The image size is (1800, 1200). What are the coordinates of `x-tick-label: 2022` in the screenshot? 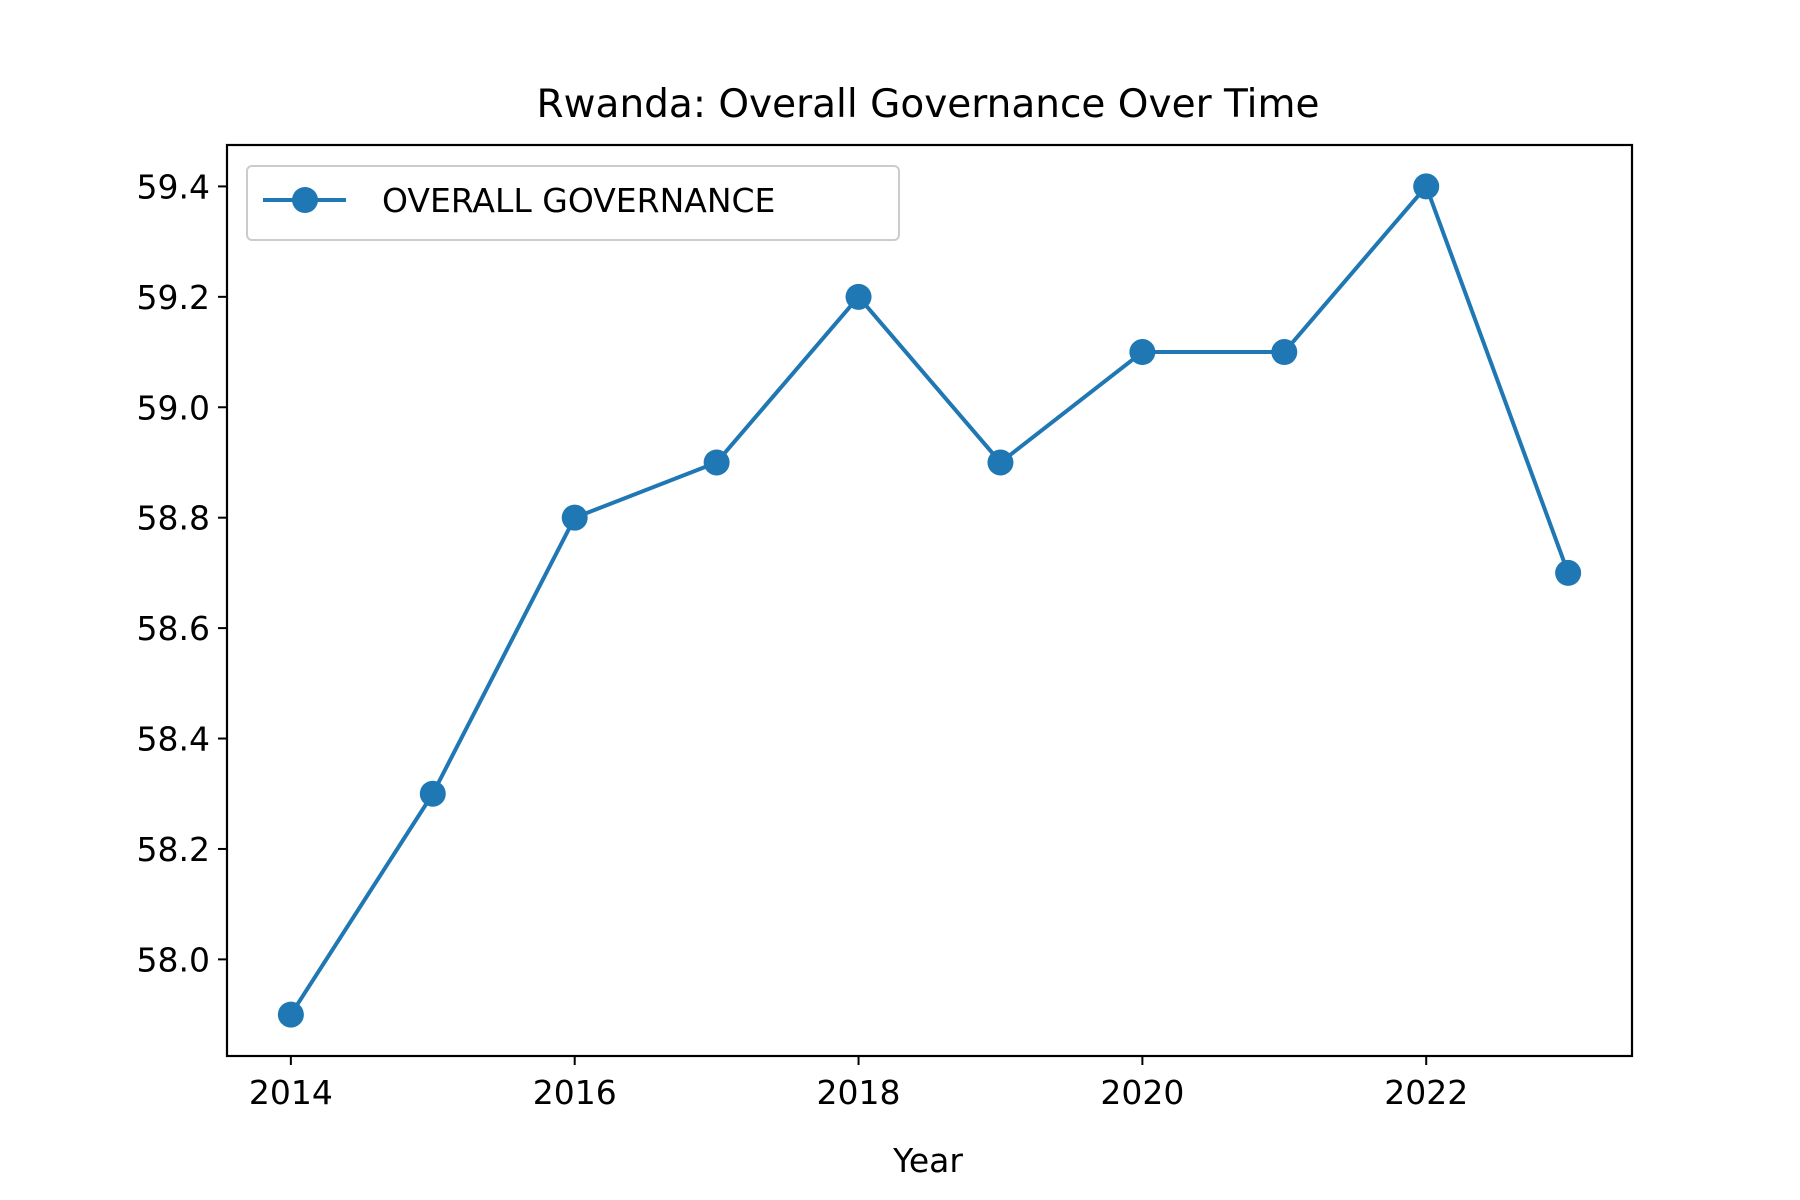 It's located at (1426, 1092).